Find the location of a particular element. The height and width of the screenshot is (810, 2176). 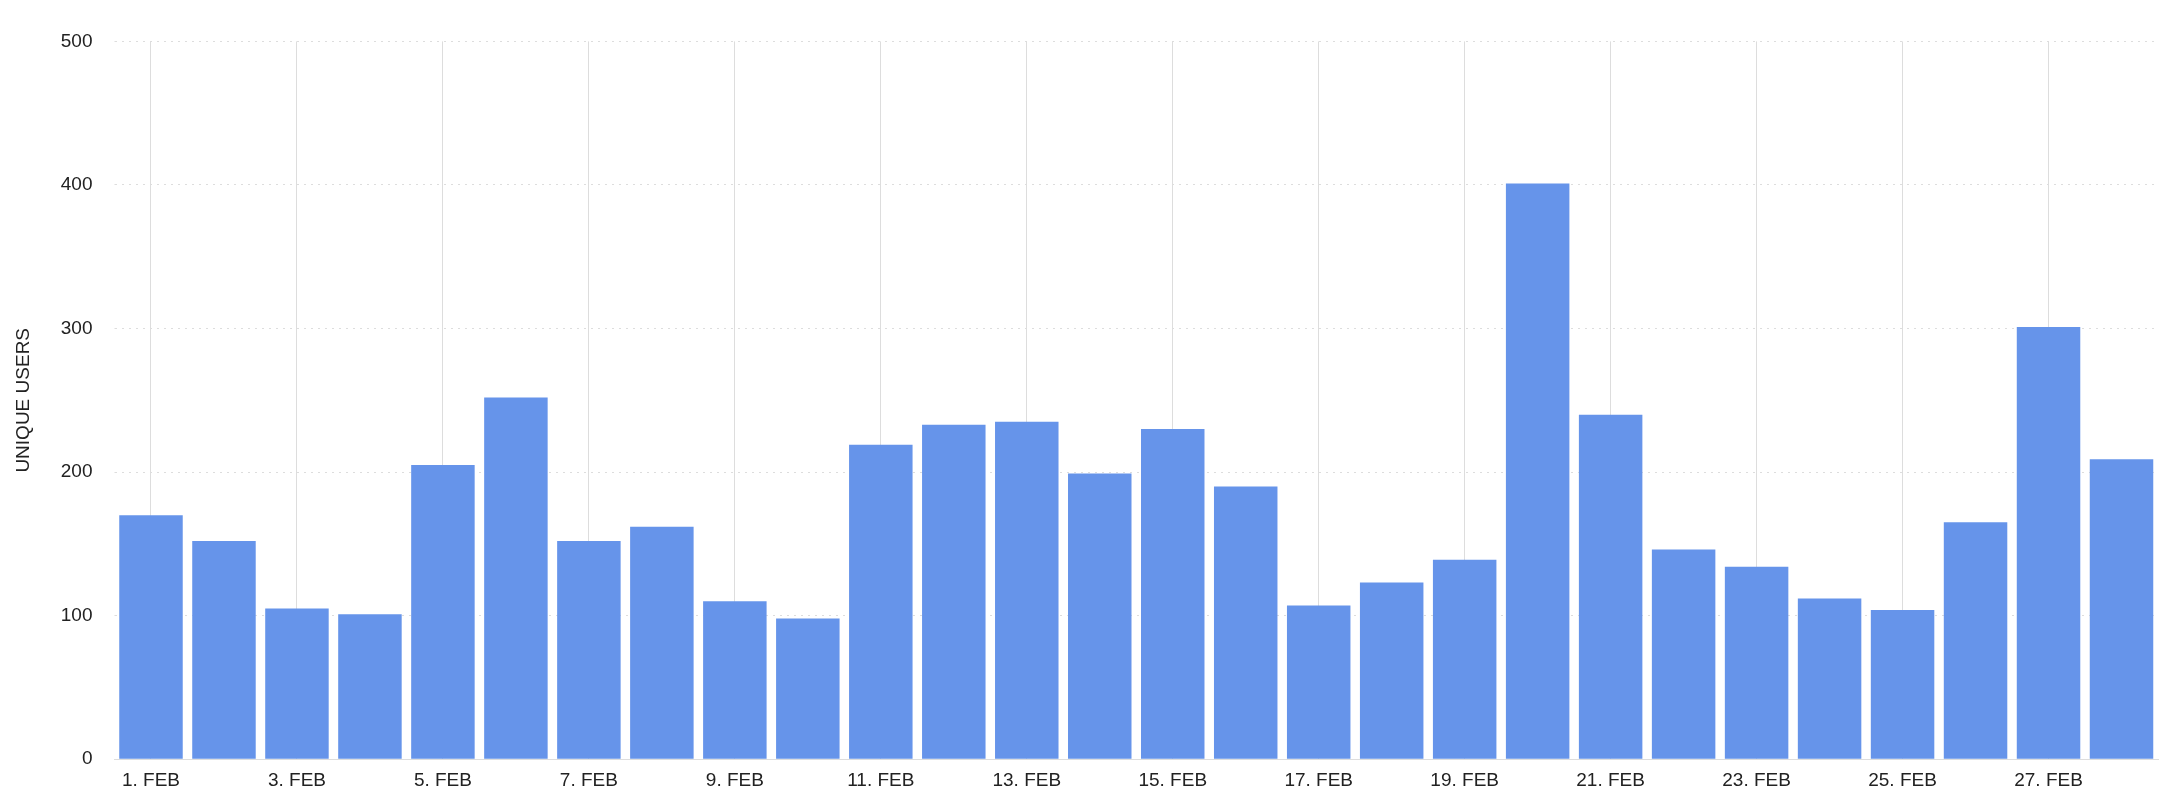

x-tick-label: 17. FEB is located at coordinates (1319, 779).